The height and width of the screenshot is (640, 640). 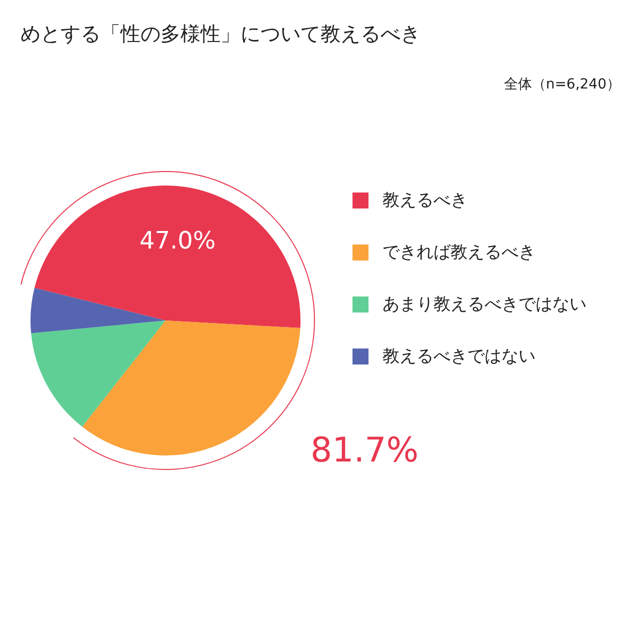 I want to click on legend-label: 教えるべき, so click(x=425, y=200).